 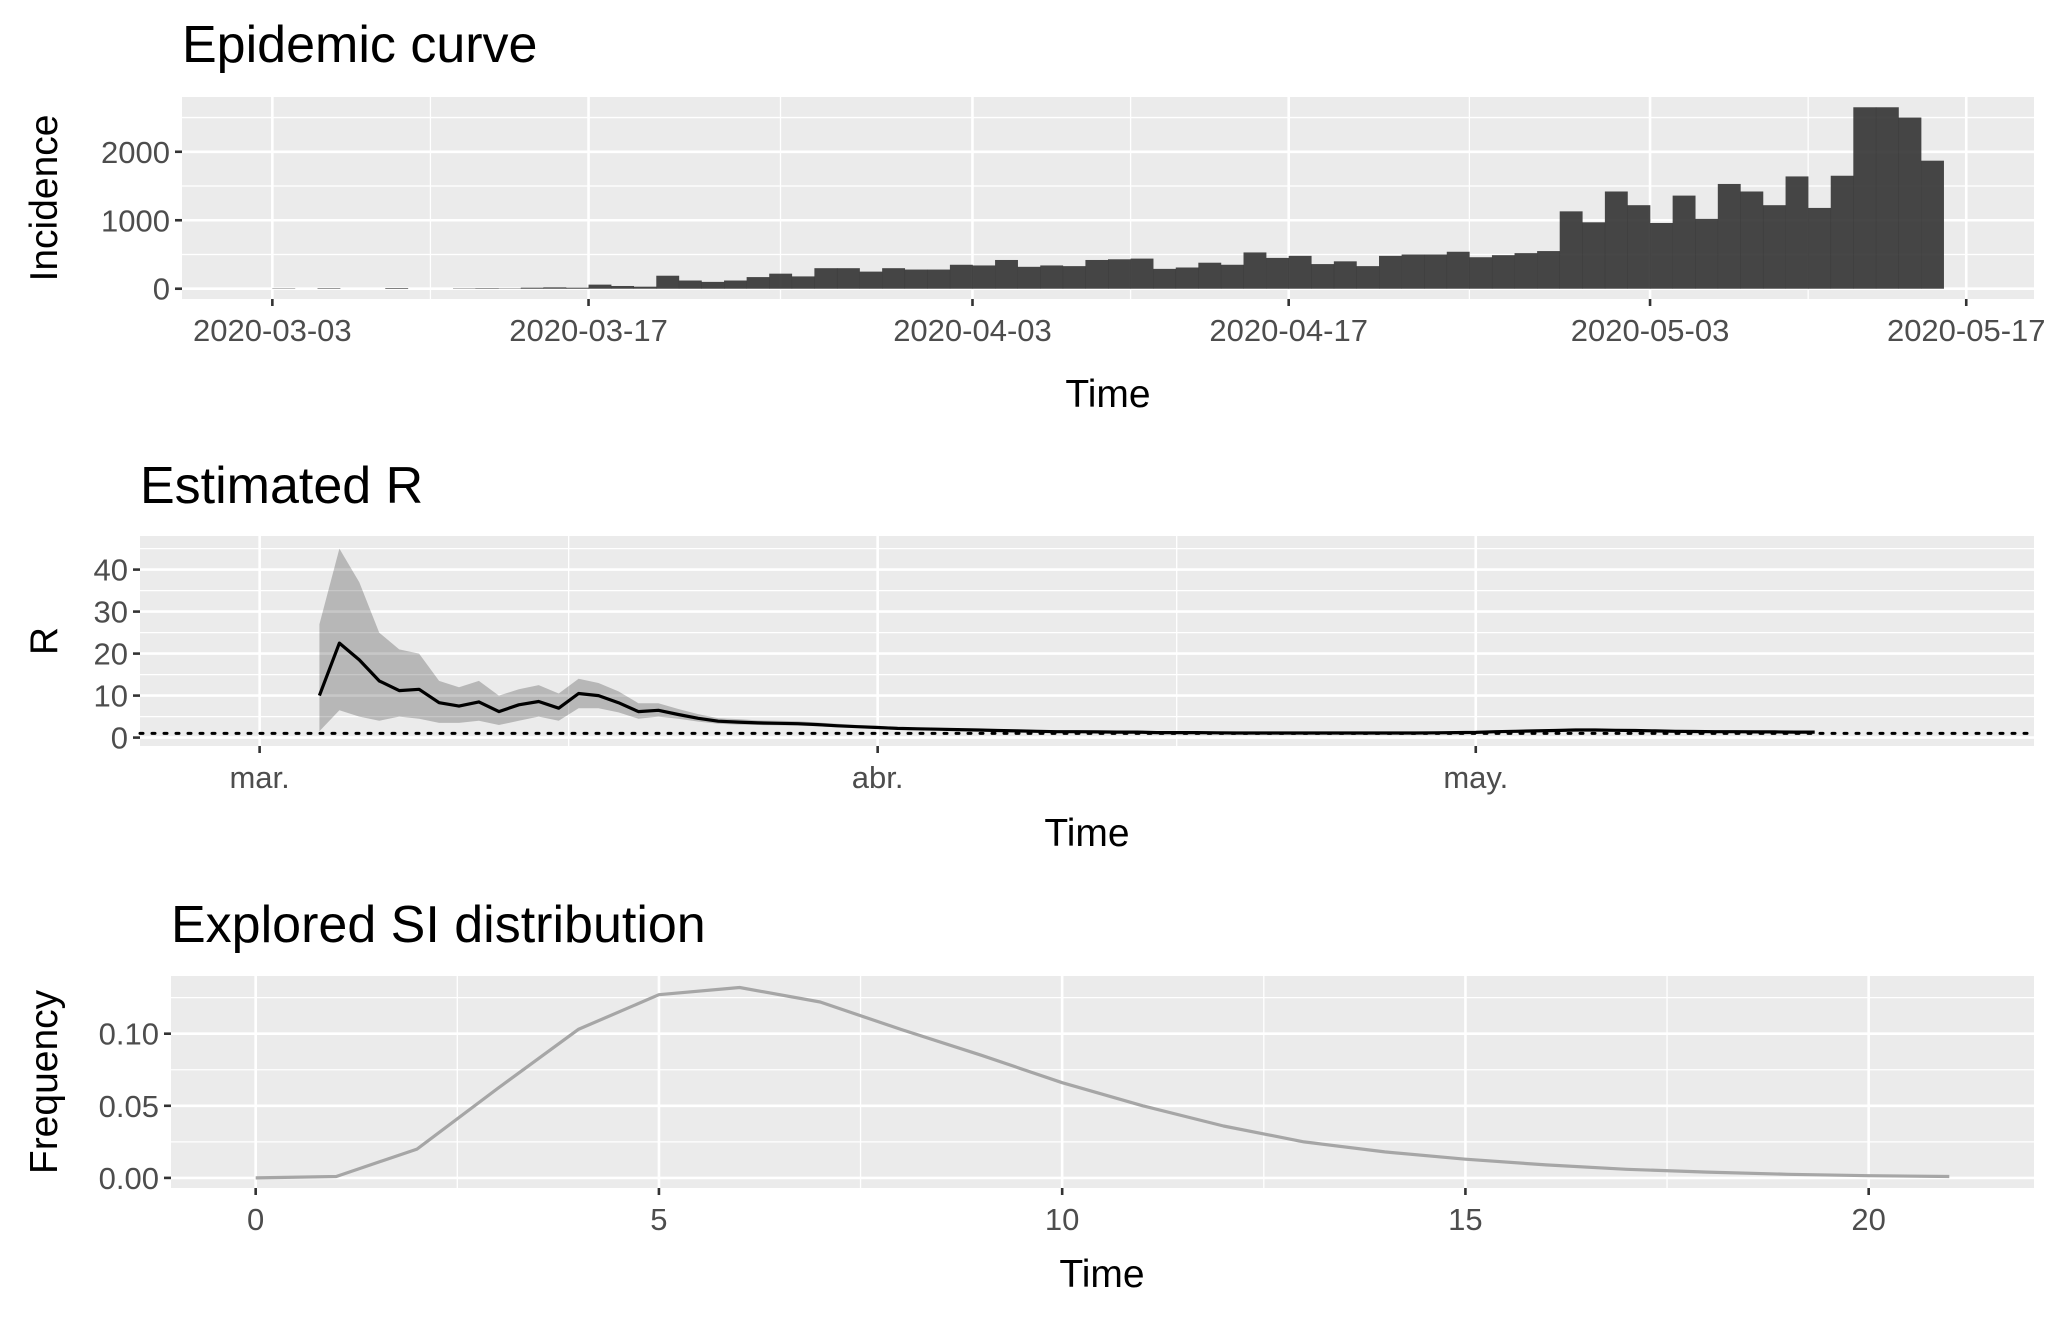 I want to click on x-tick-label: 2020-04-17, so click(x=1288, y=330).